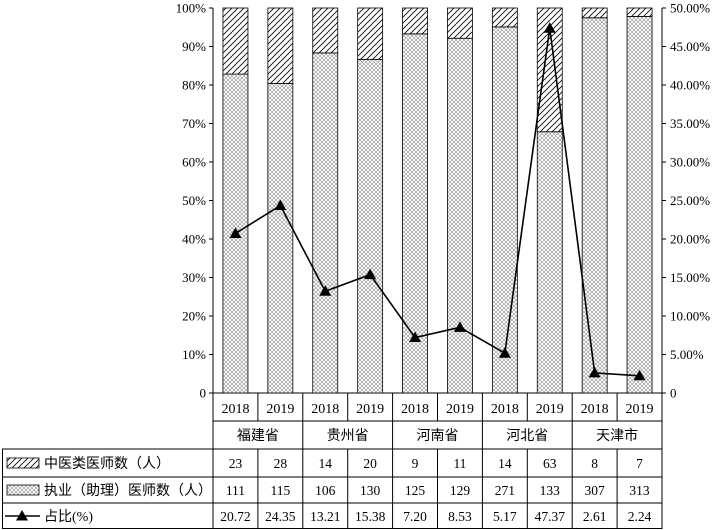  Describe the element at coordinates (550, 463) in the screenshot. I see `table-cell: 63` at that location.